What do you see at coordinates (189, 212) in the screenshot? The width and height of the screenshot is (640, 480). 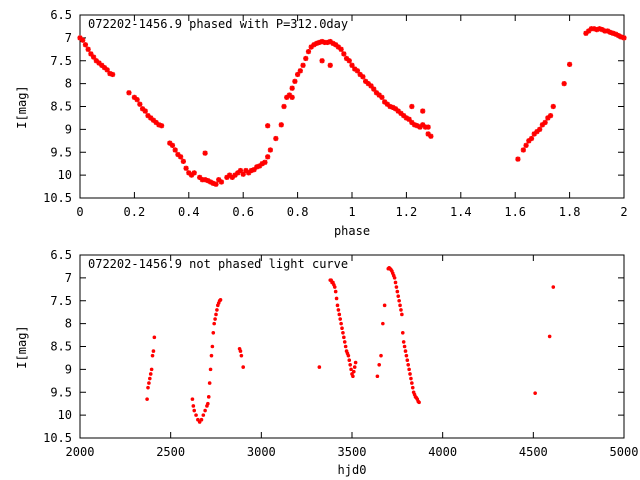 I see `phased-x-tick-label: 0.4` at bounding box center [189, 212].